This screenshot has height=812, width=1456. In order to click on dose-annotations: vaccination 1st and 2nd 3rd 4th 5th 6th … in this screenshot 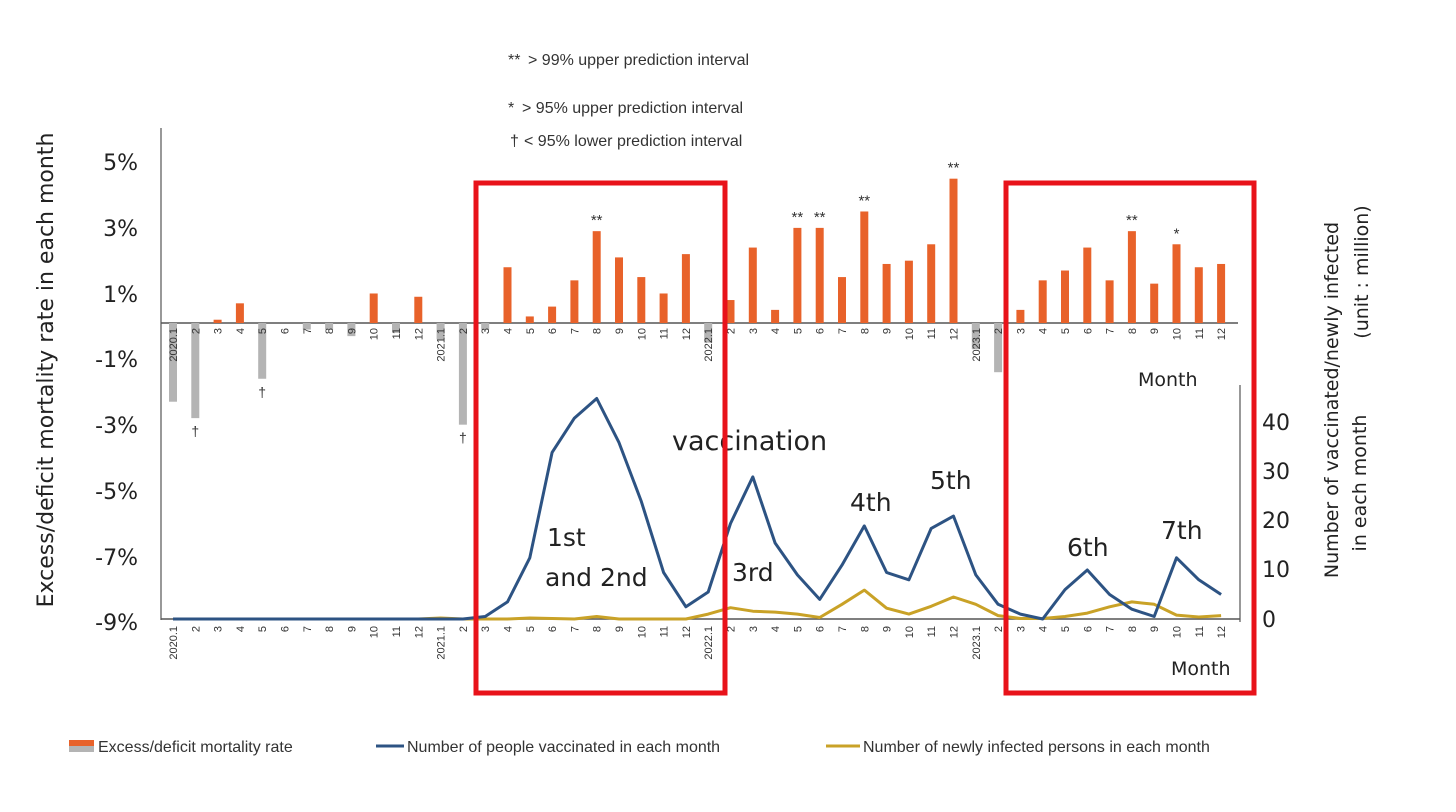, I will do `click(874, 509)`.